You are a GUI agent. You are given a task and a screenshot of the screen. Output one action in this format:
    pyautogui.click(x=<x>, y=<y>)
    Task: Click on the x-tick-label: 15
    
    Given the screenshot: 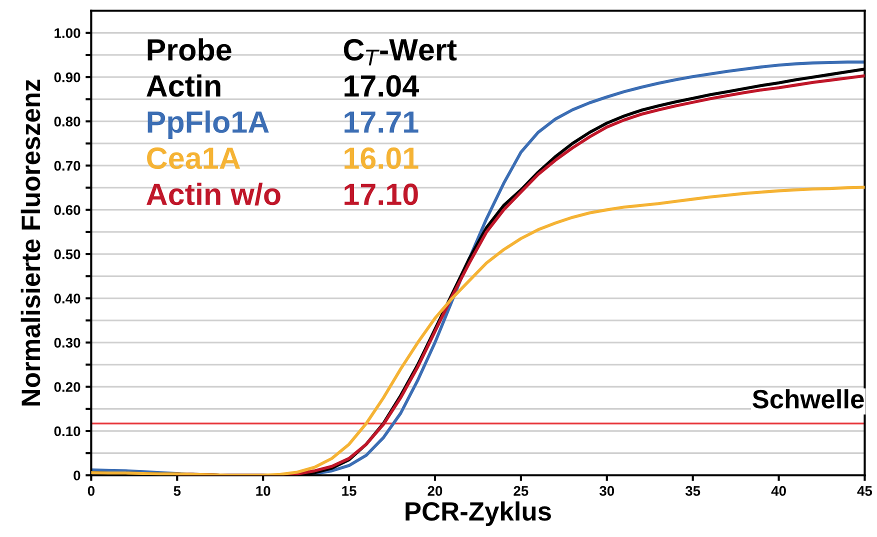 What is the action you would take?
    pyautogui.click(x=349, y=491)
    